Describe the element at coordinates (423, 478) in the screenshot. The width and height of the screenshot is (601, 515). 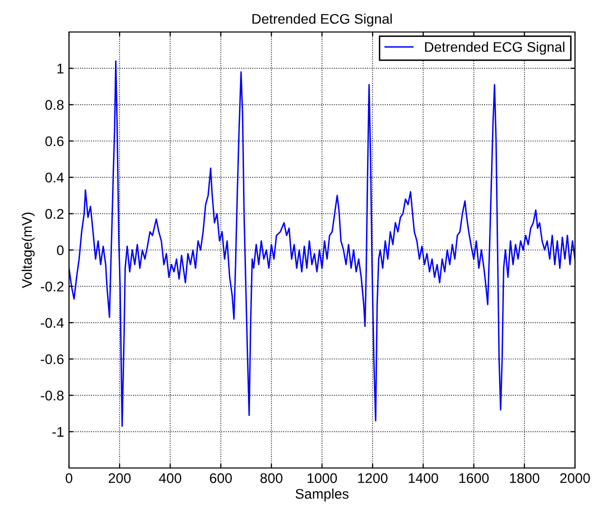
I see `x-tick-label: 1400` at that location.